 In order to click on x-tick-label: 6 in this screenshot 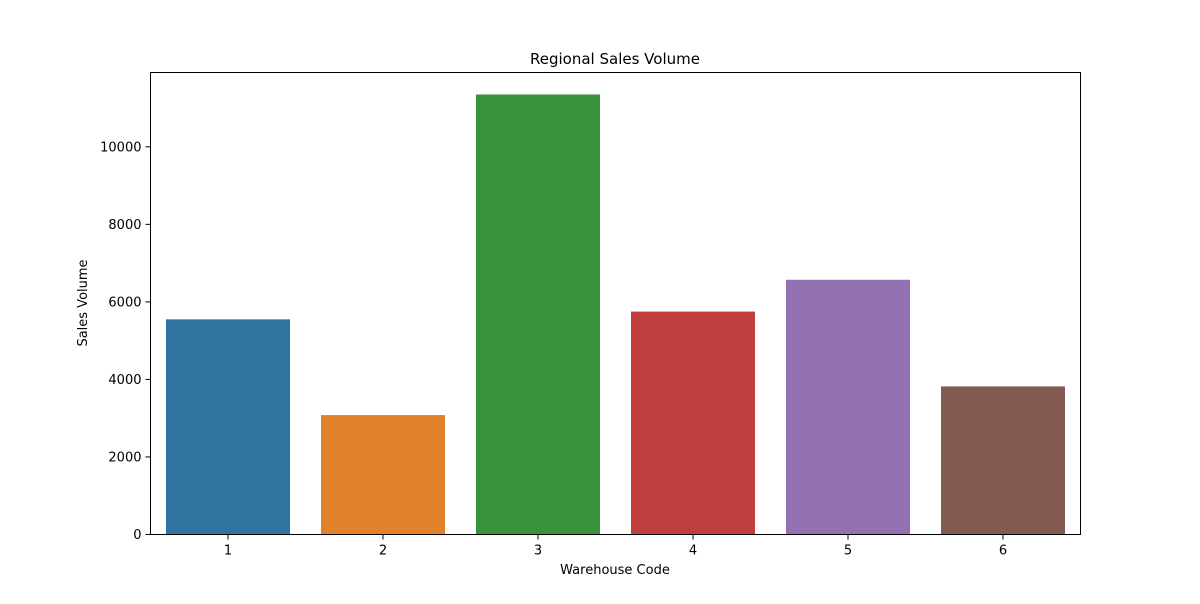, I will do `click(1003, 551)`.